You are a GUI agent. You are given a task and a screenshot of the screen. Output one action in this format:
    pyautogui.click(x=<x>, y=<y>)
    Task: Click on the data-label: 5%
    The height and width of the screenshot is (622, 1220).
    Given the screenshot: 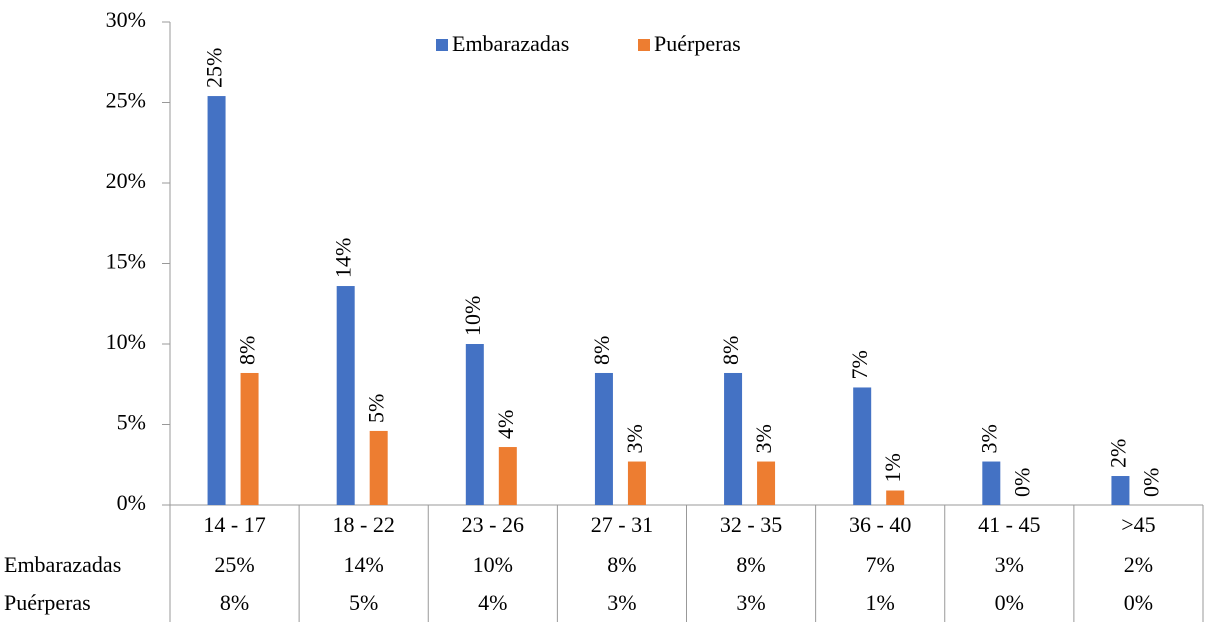 What is the action you would take?
    pyautogui.click(x=376, y=408)
    